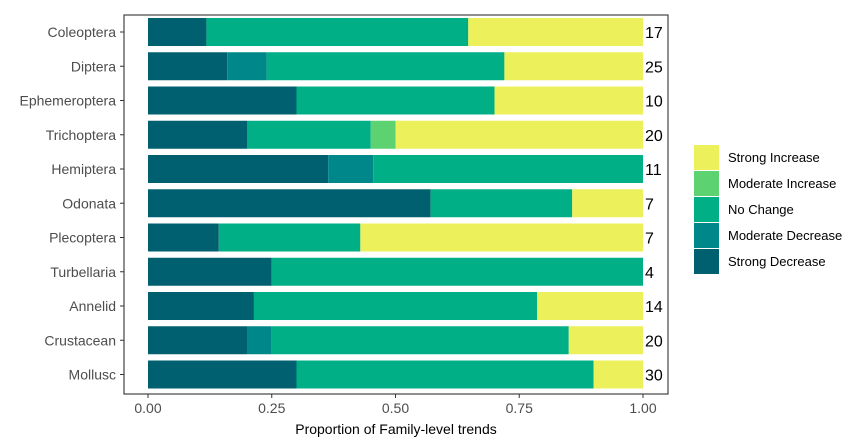 The width and height of the screenshot is (845, 438). What do you see at coordinates (238, 169) in the screenshot?
I see `bar-segment-hemiptera-strong-decrease` at bounding box center [238, 169].